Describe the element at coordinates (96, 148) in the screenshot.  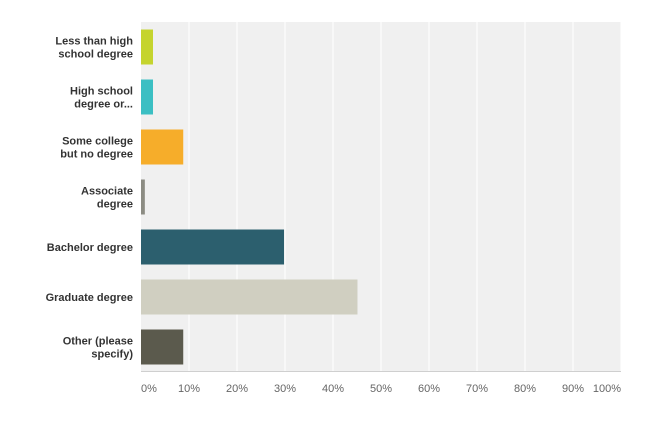
I see `category-label: Some college but no degree` at that location.